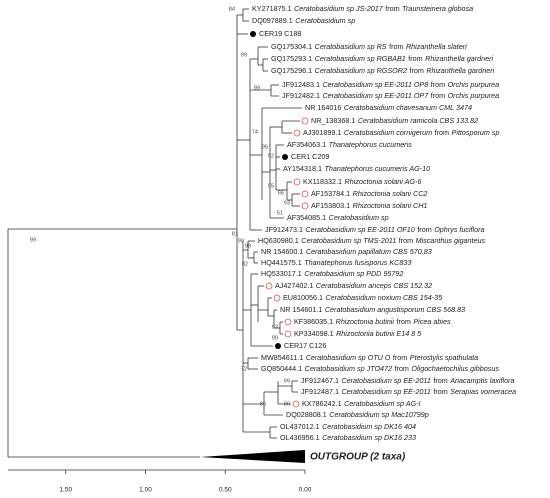 The image size is (550, 498). I want to click on scale-tick-label: 0.00, so click(305, 490).